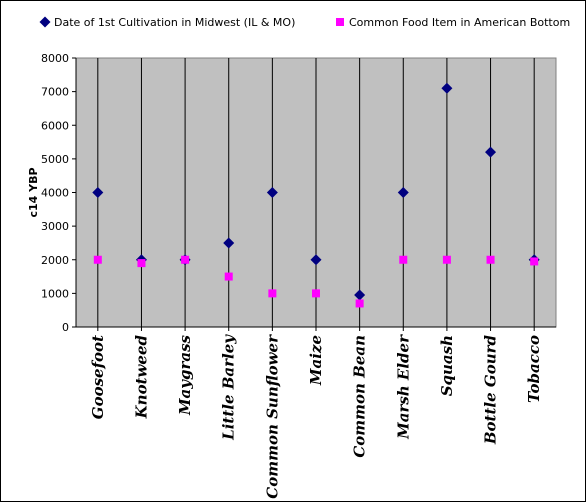 Image resolution: width=586 pixels, height=502 pixels. I want to click on x-tick-label: Little Barley, so click(229, 387).